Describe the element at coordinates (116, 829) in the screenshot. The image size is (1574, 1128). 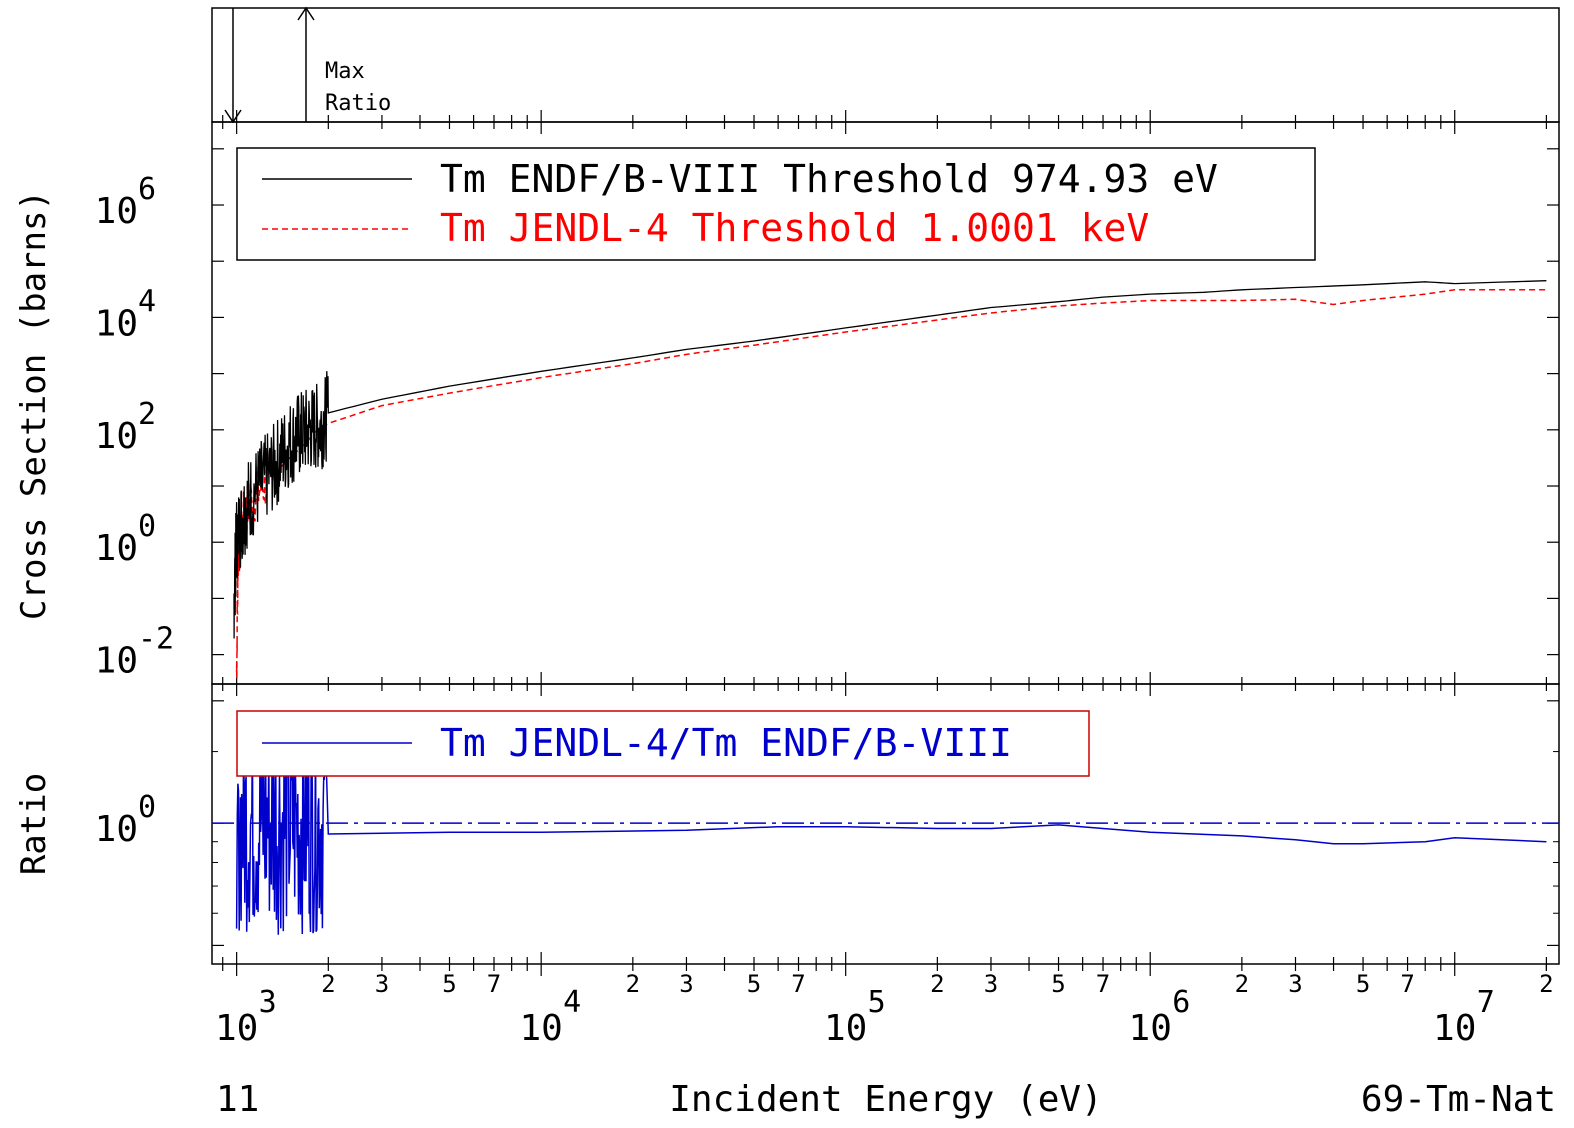
I see `ratio-y-tick-label: 10` at that location.